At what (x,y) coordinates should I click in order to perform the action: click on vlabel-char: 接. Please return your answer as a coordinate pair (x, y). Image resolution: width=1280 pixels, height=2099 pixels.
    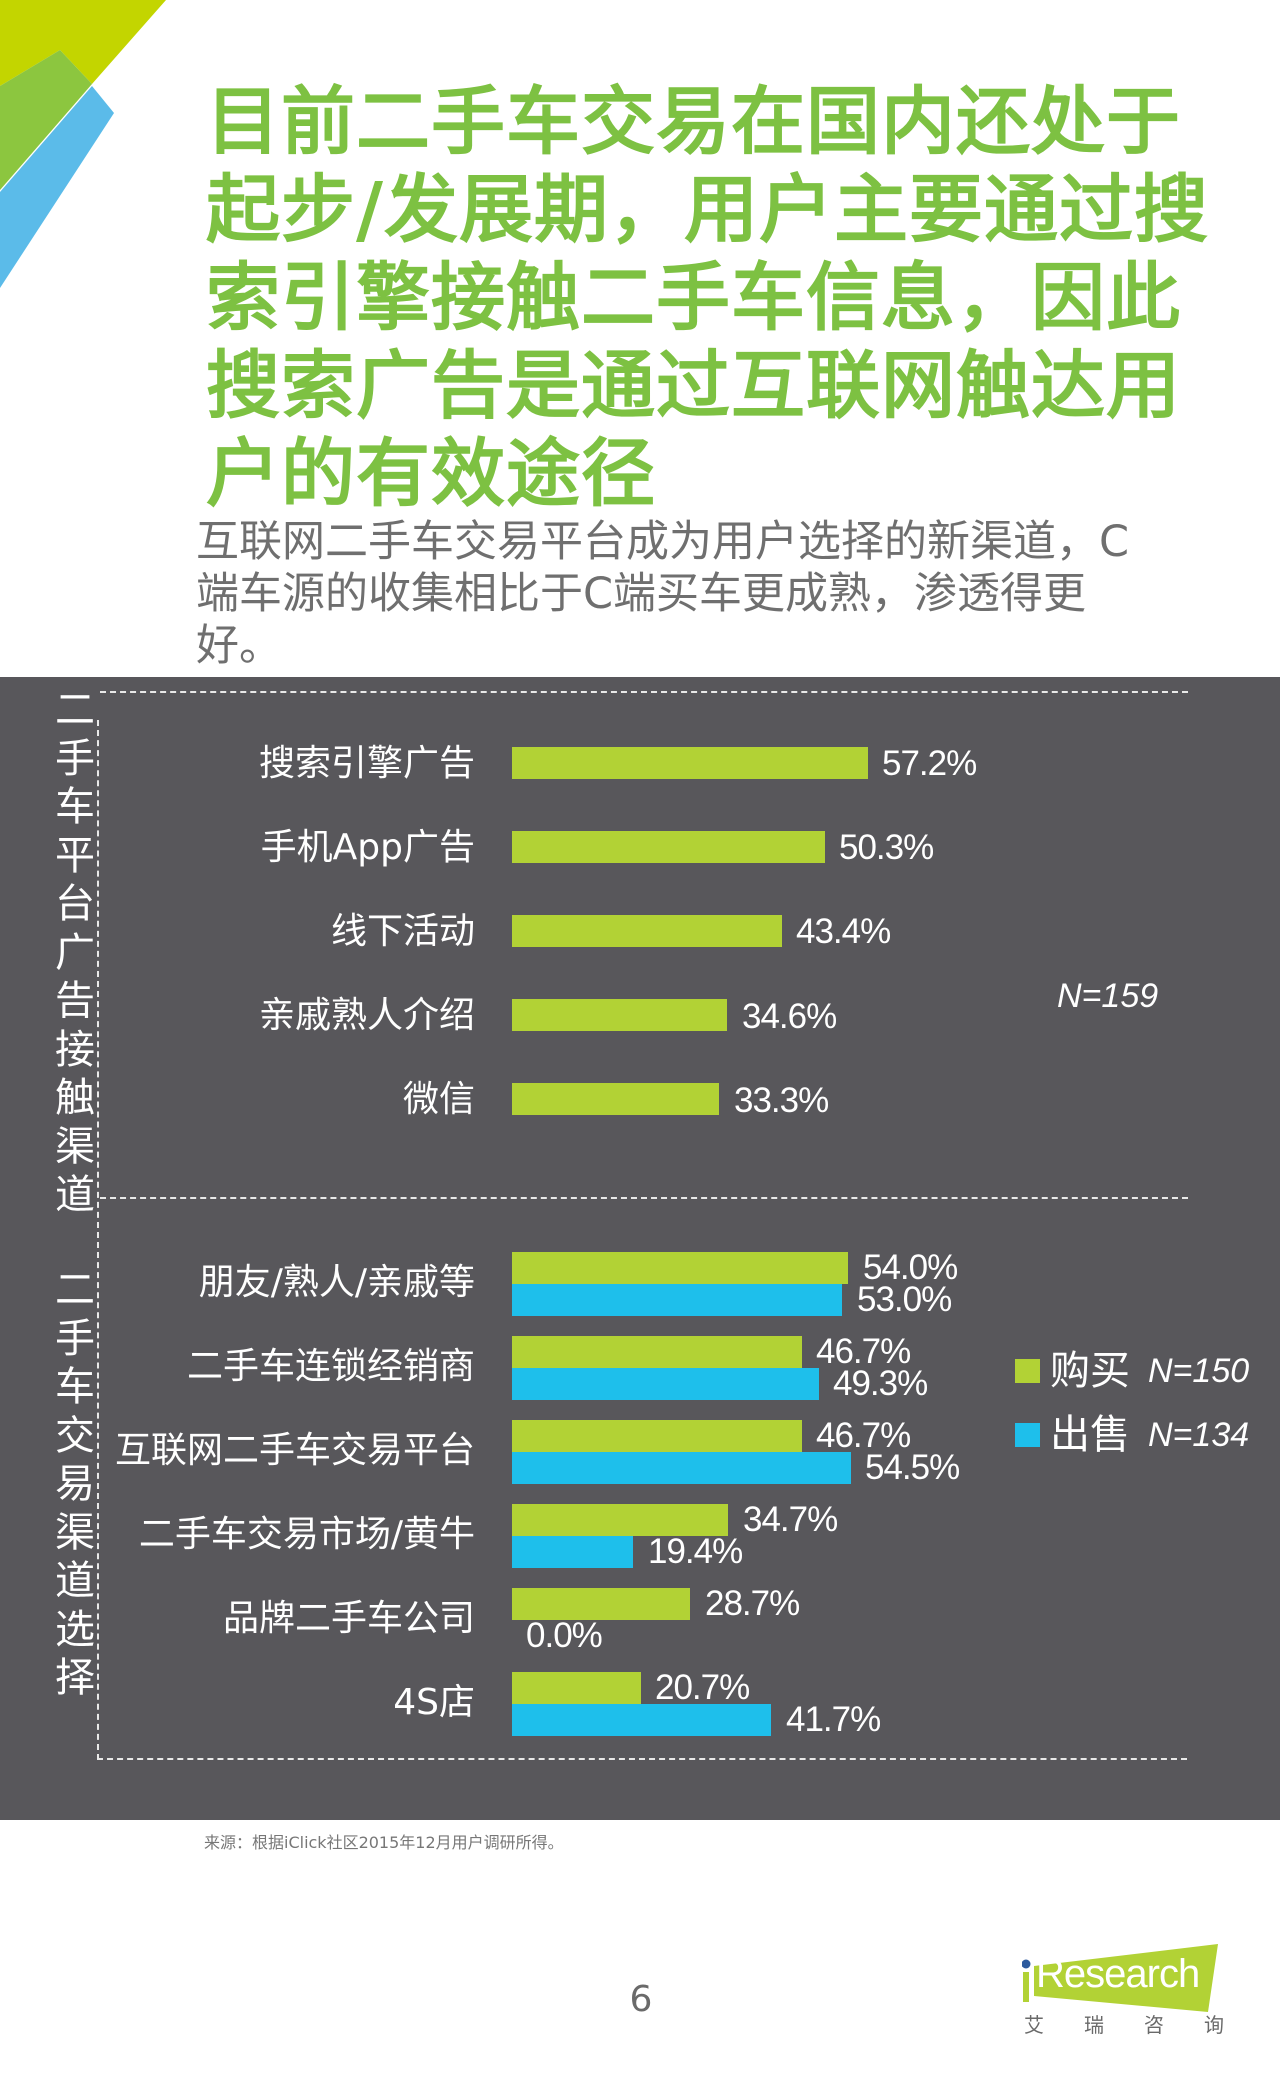
    Looking at the image, I should click on (75, 1049).